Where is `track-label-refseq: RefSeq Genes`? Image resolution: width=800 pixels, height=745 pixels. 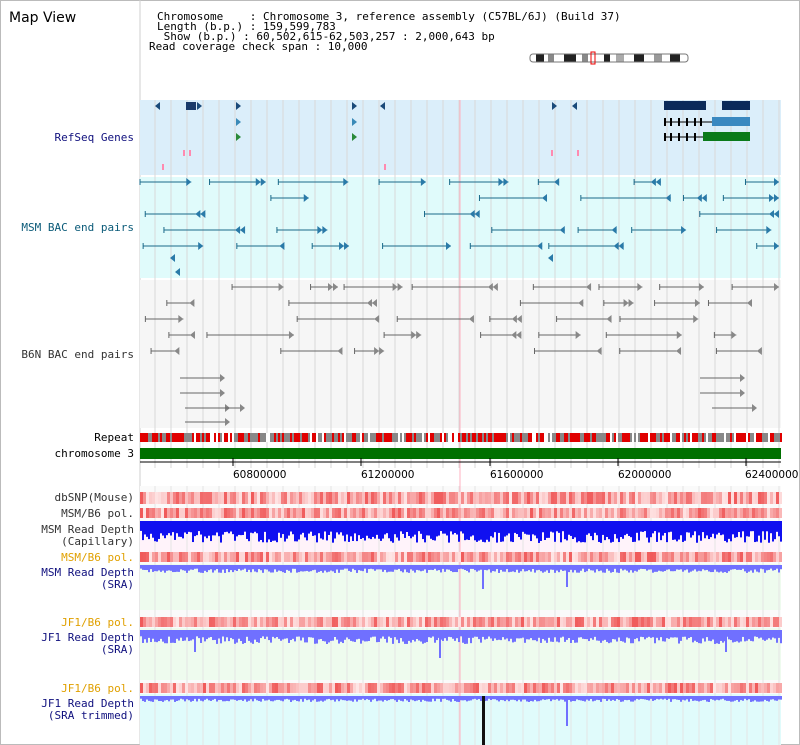
track-label-refseq: RefSeq Genes is located at coordinates (94, 137).